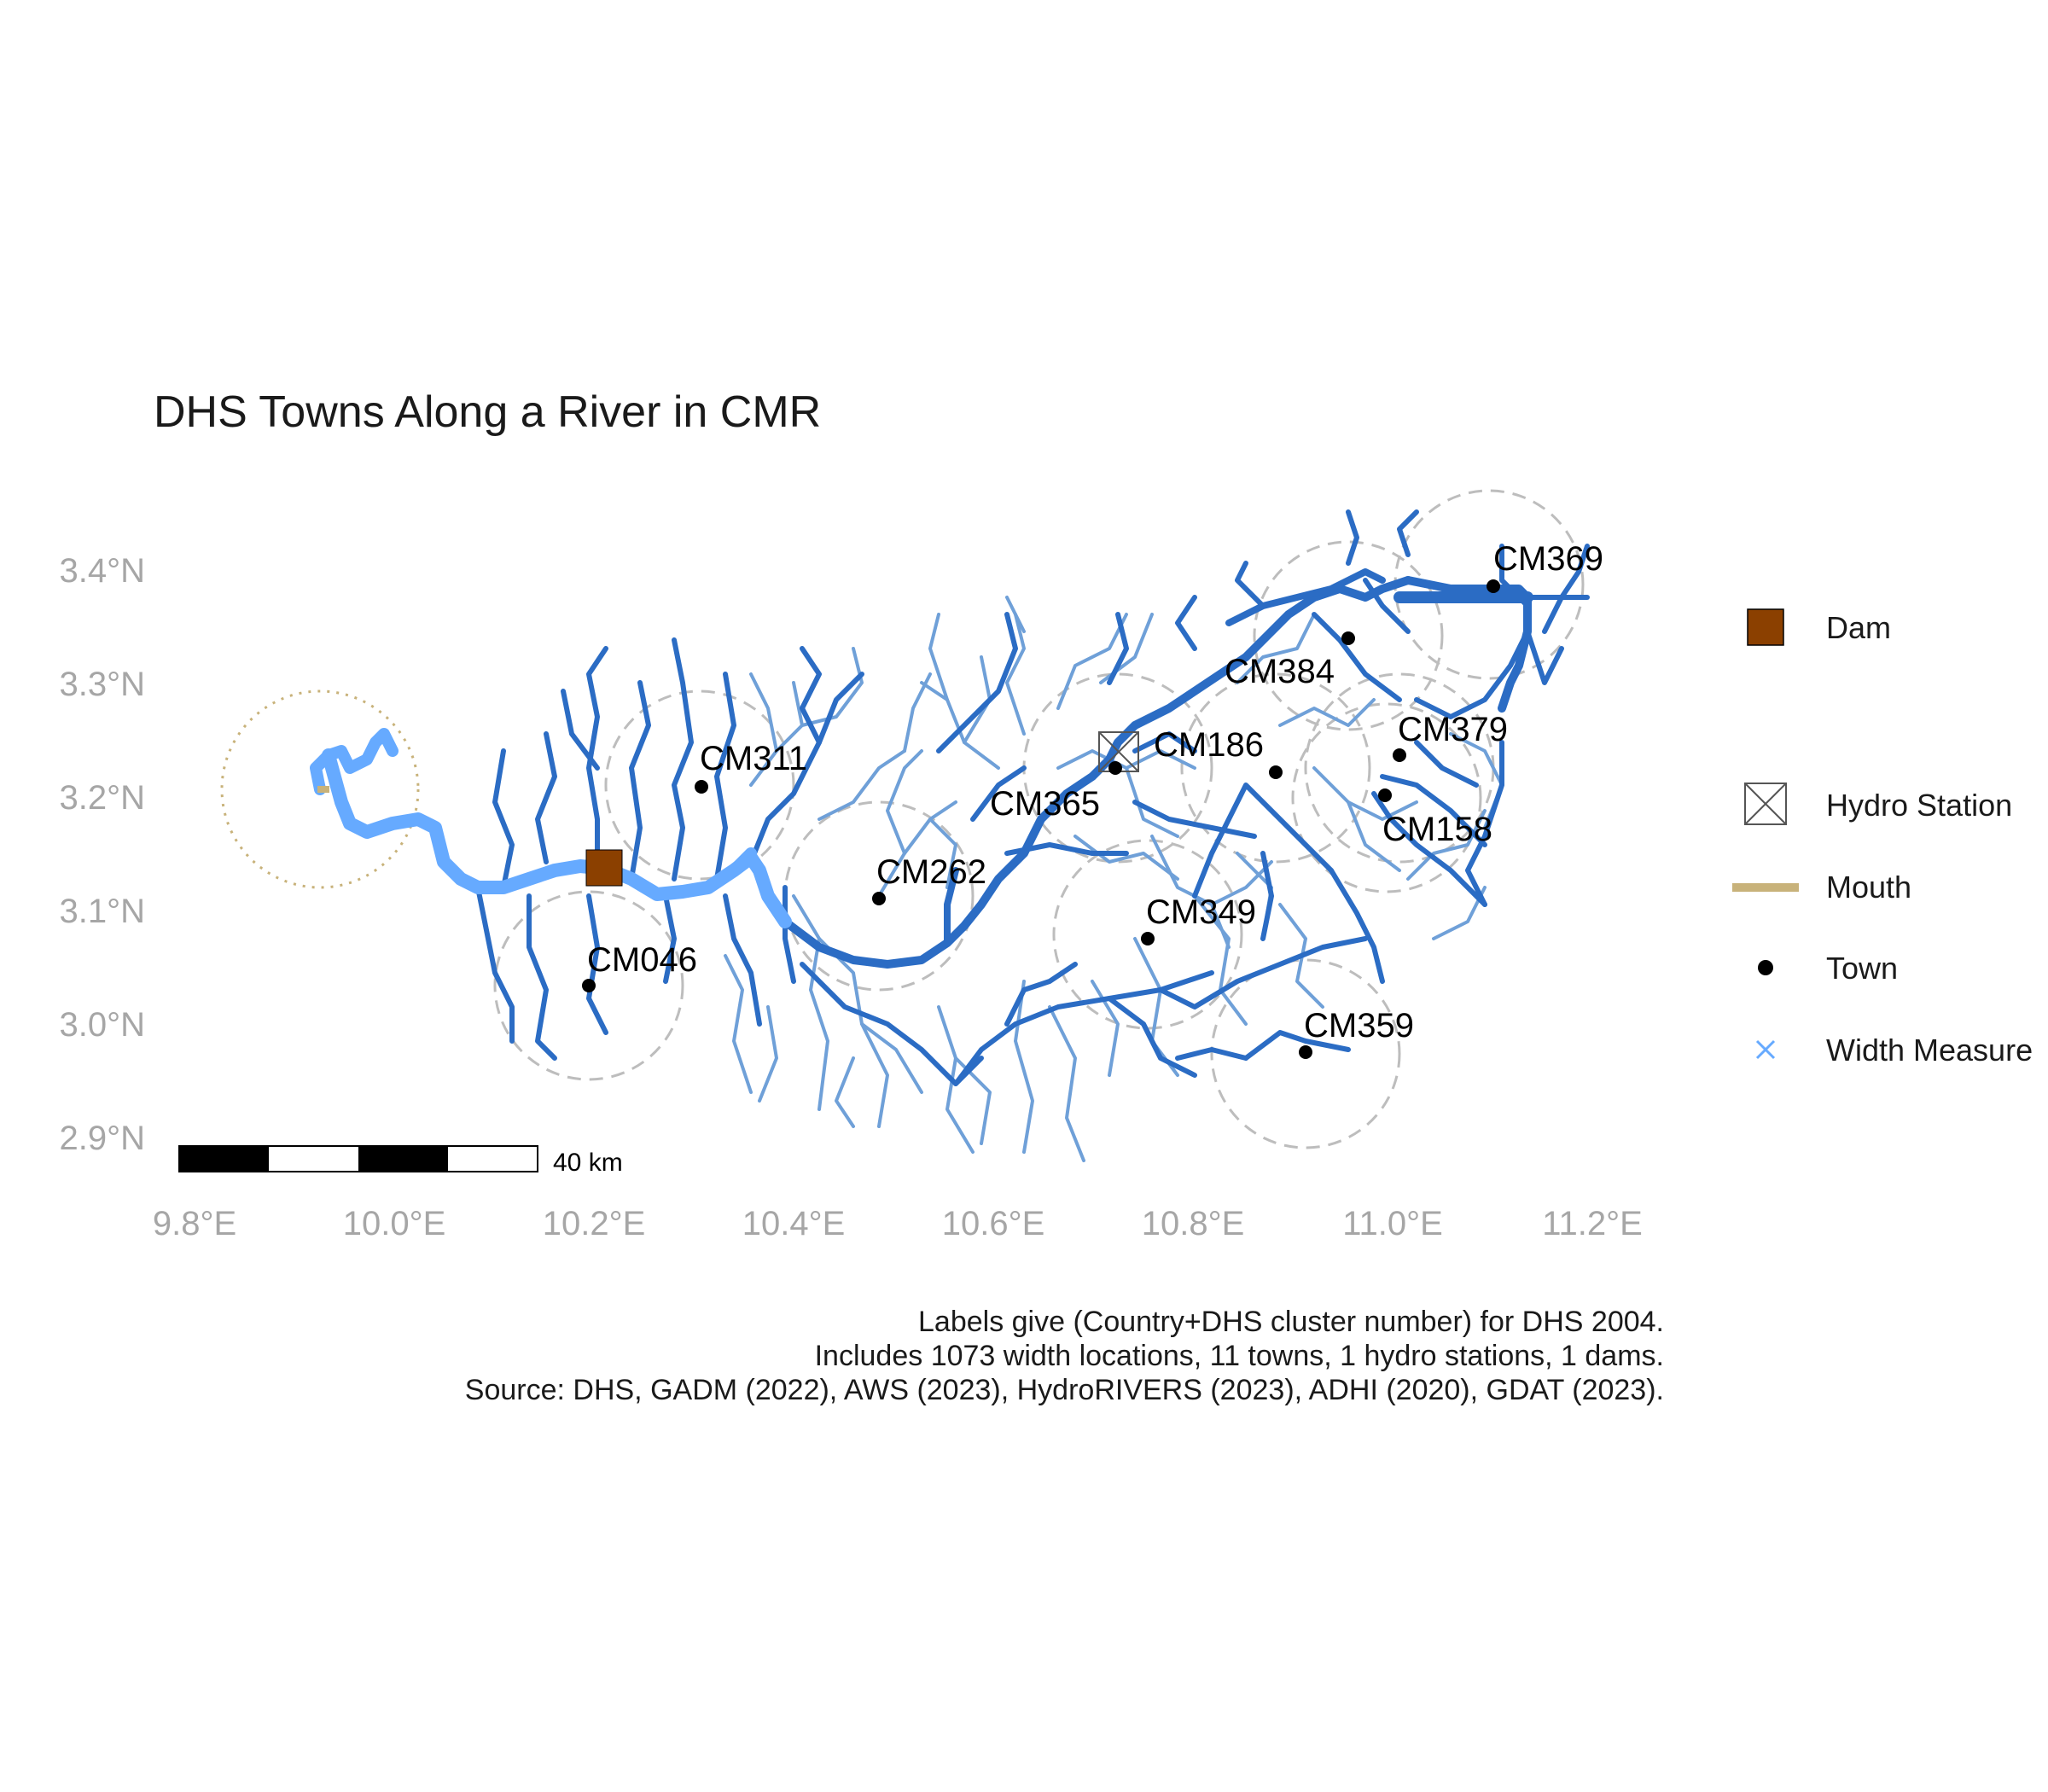  I want to click on legend-dam-key, so click(1765, 627).